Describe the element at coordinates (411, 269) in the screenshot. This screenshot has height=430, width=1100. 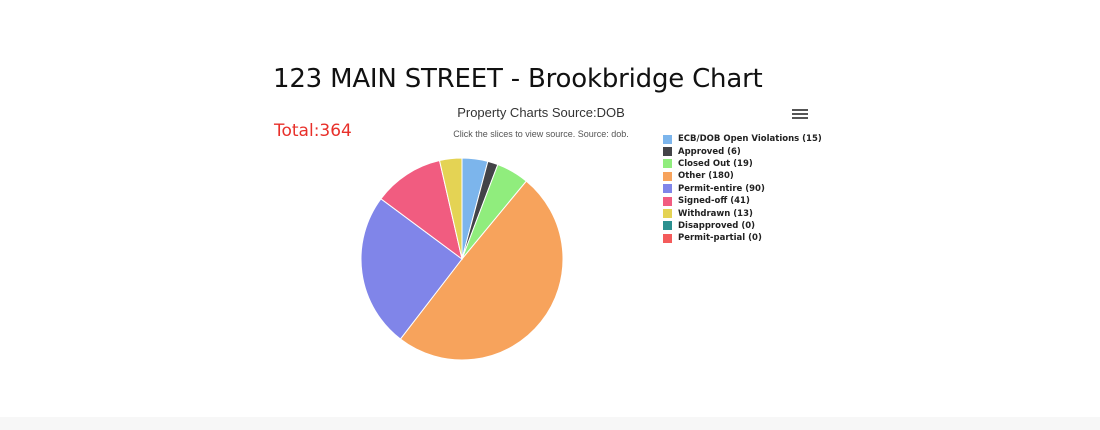
I see `pie-slice-permit-entire` at that location.